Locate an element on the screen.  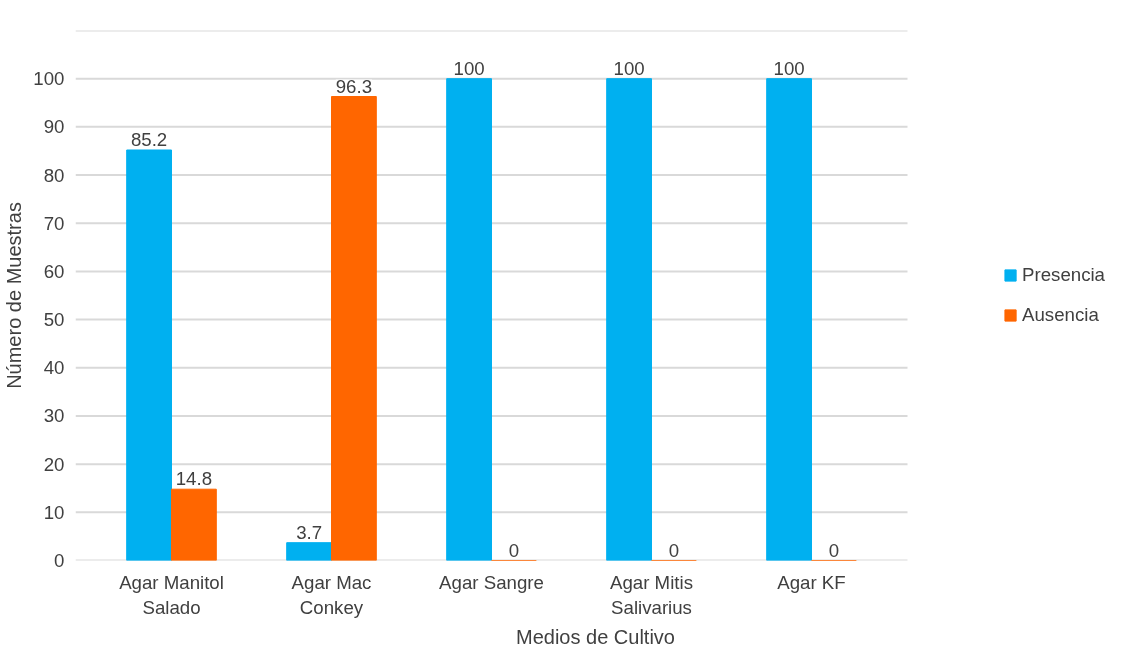
x-tick-label: Agar Mitis Salivarius is located at coordinates (651, 594).